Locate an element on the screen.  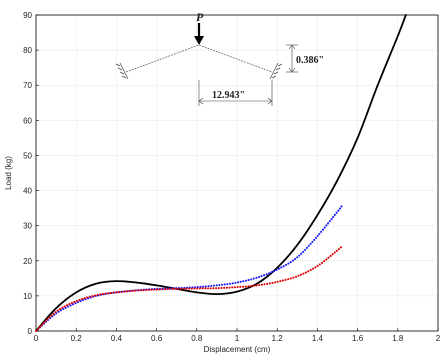
x-tick-label: 1 is located at coordinates (237, 338).